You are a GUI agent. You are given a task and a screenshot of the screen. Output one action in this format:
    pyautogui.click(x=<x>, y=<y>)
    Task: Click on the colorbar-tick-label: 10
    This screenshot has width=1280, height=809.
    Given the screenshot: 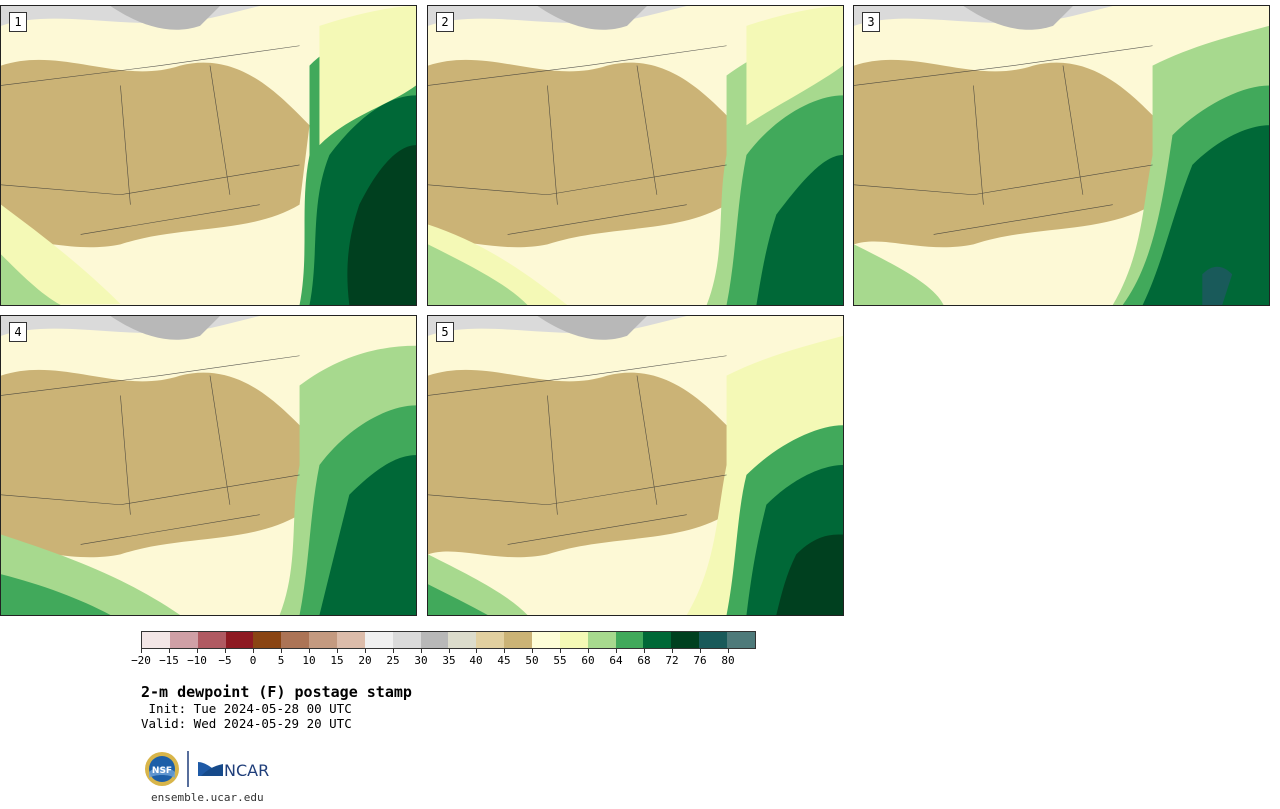 What is the action you would take?
    pyautogui.click(x=309, y=660)
    